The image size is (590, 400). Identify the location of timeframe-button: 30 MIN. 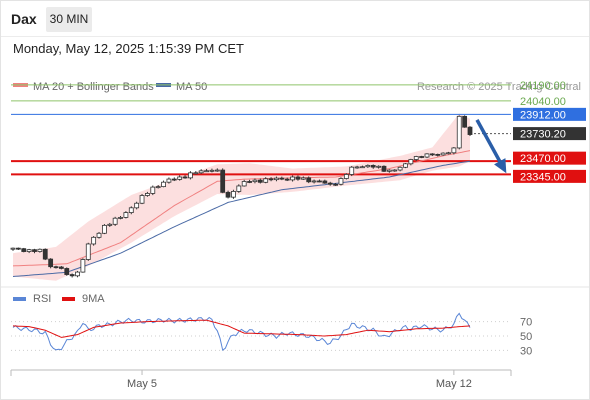
(69, 19).